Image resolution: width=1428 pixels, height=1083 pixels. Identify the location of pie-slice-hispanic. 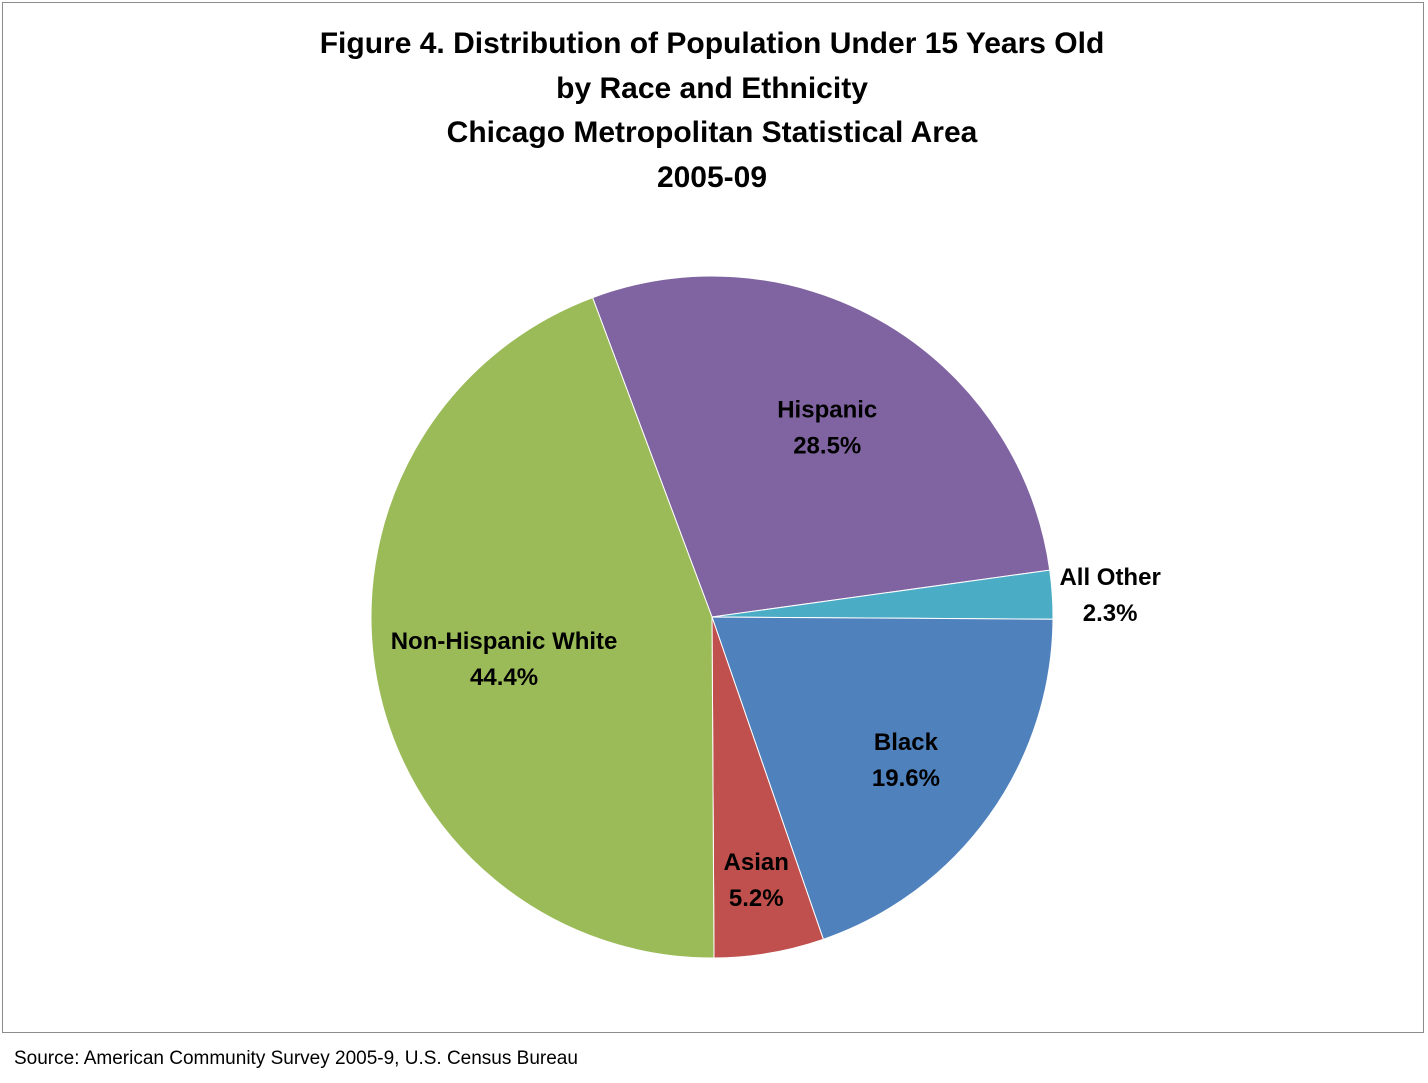
(821, 446).